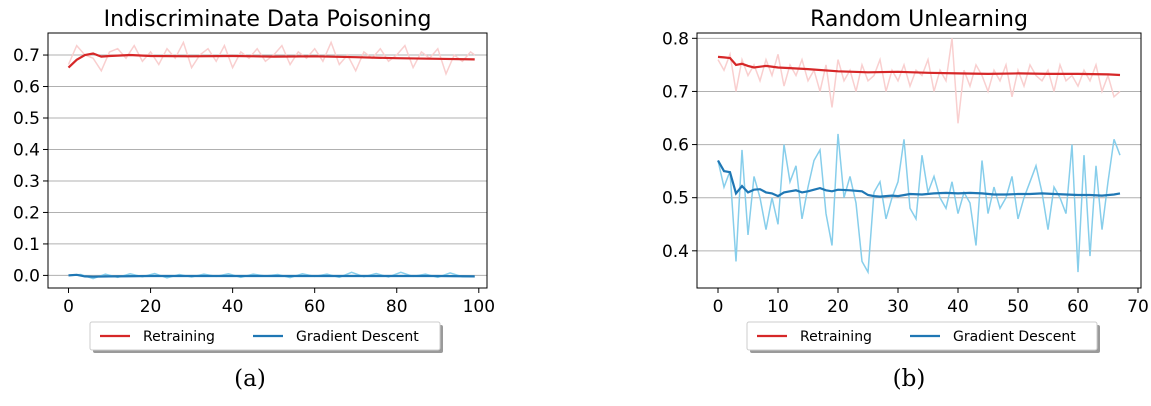  I want to click on y-tick-label: 0.1, so click(26, 245).